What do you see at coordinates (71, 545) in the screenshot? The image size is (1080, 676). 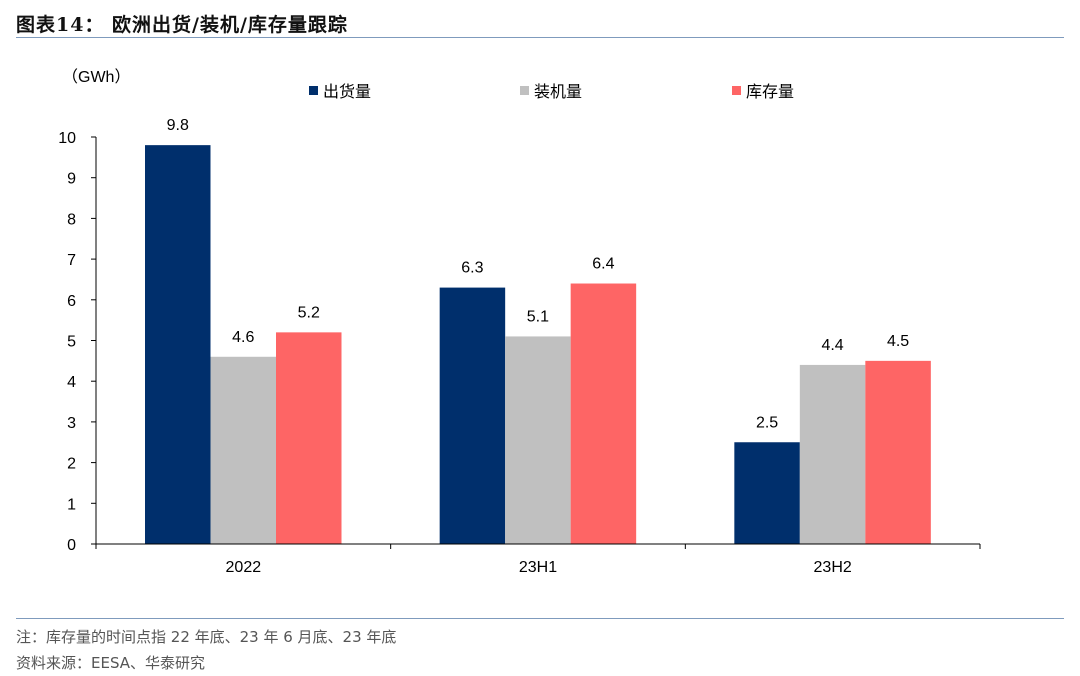 I see `y-tick-label: 0` at bounding box center [71, 545].